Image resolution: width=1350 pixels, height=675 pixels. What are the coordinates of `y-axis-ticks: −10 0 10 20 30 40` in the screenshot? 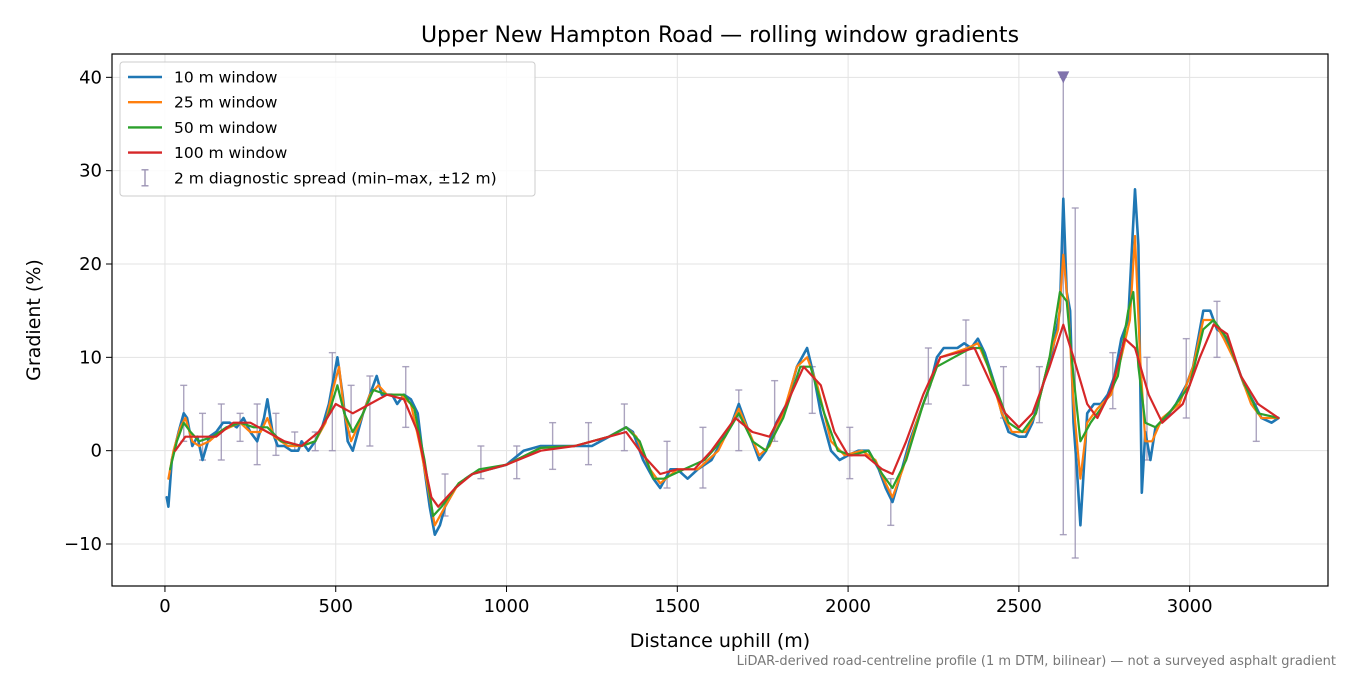 It's located at (88, 311).